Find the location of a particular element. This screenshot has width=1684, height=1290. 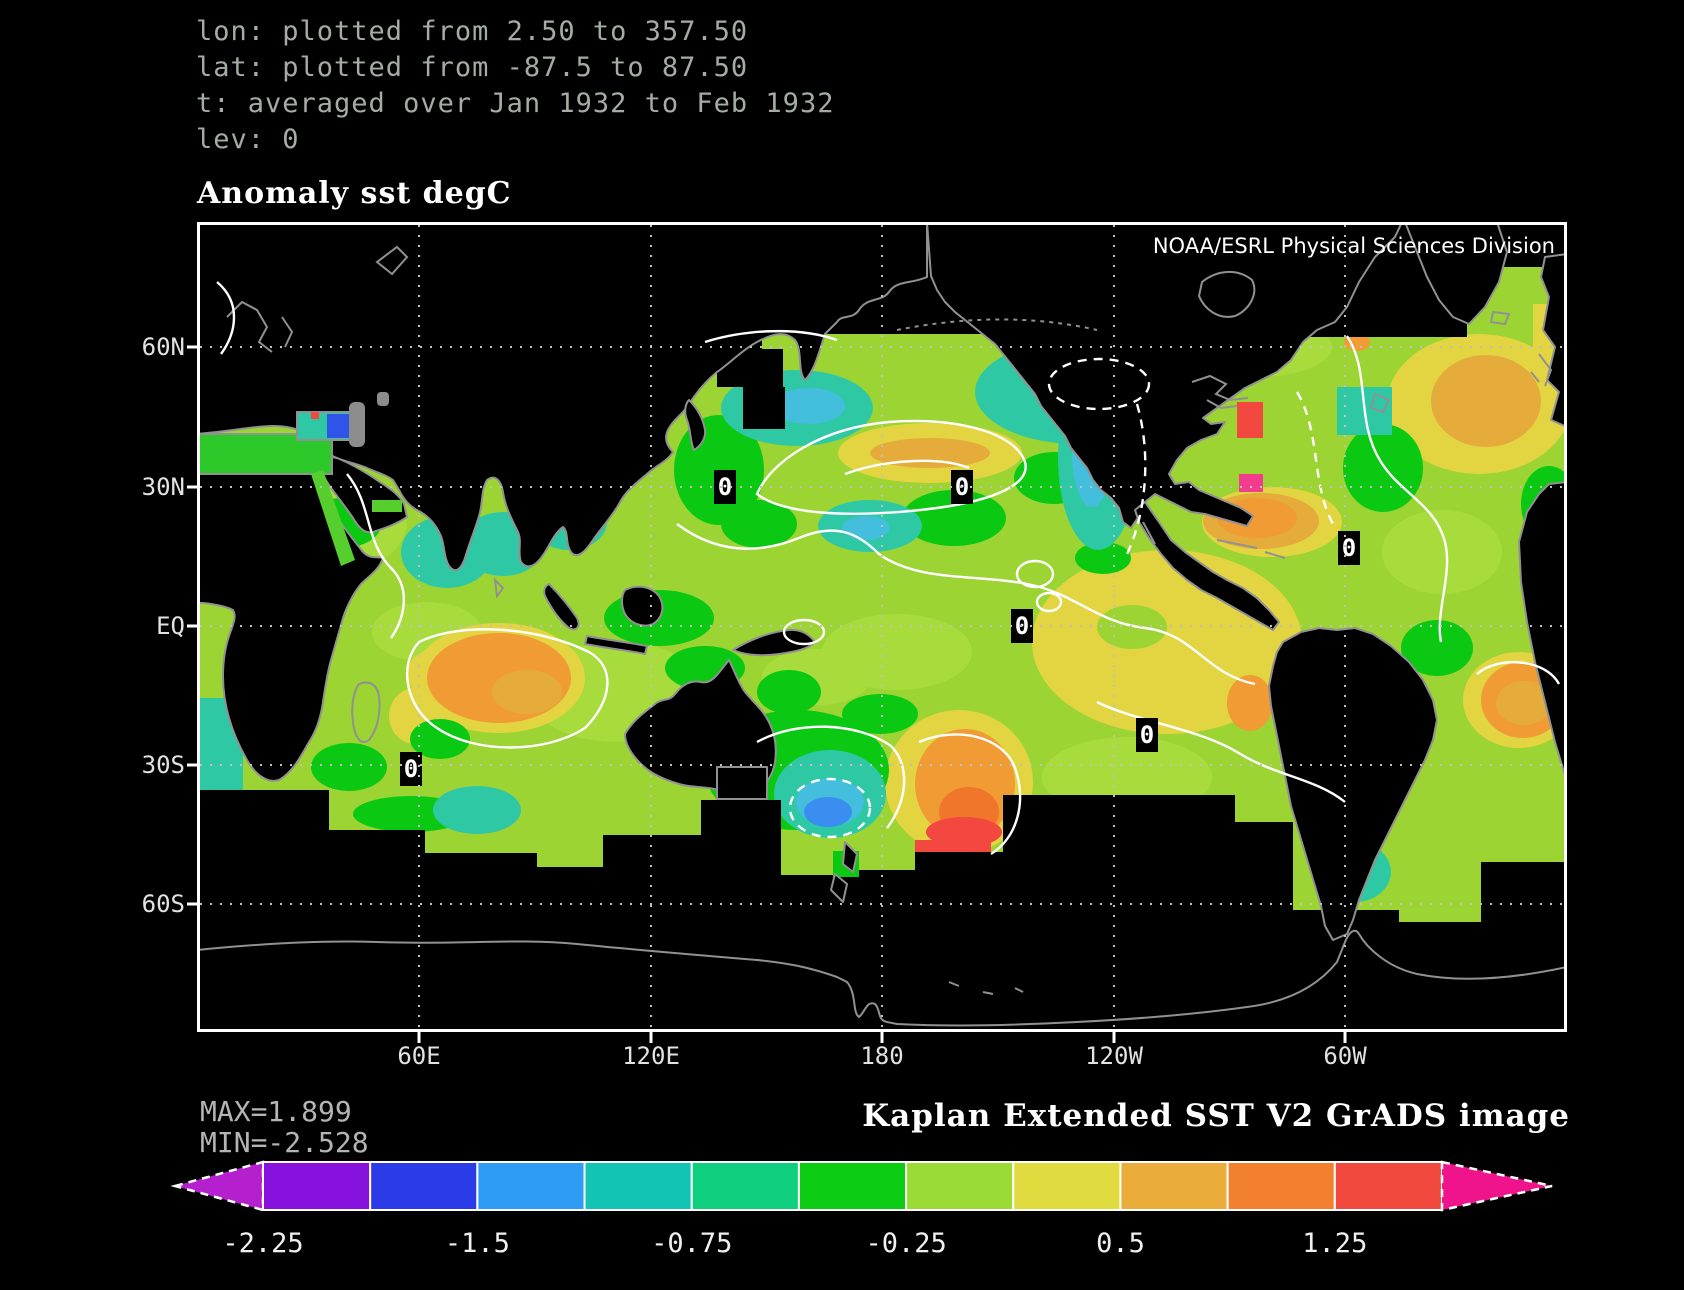

negative-contours-dashed is located at coordinates (1061, 598).